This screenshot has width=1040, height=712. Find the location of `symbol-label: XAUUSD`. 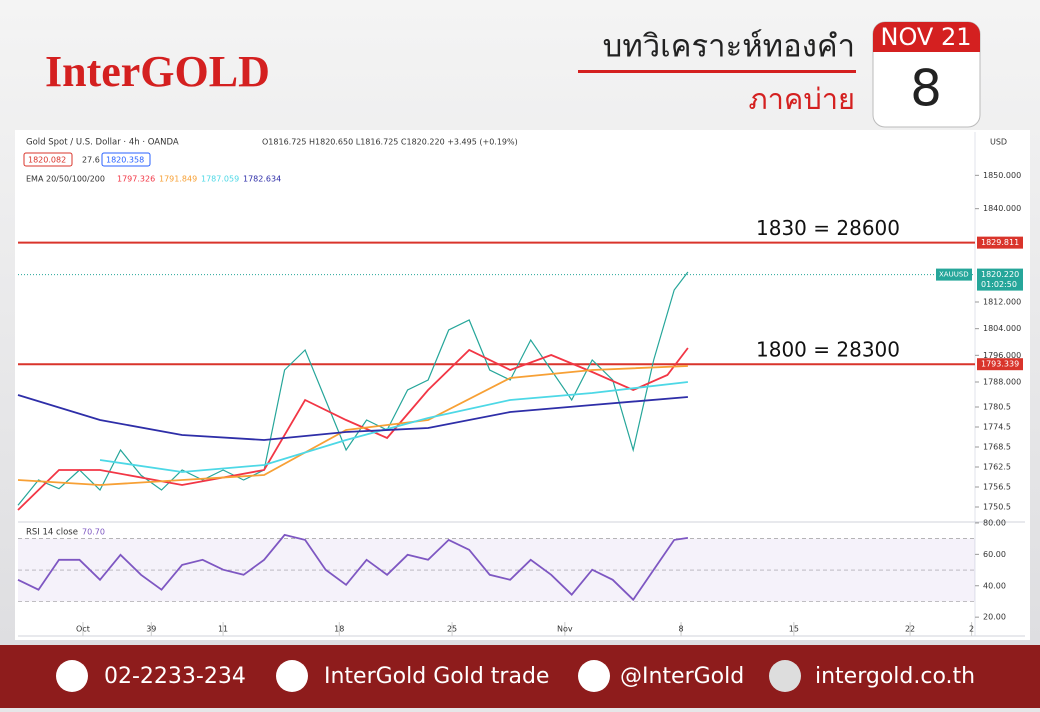

symbol-label: XAUUSD is located at coordinates (954, 275).